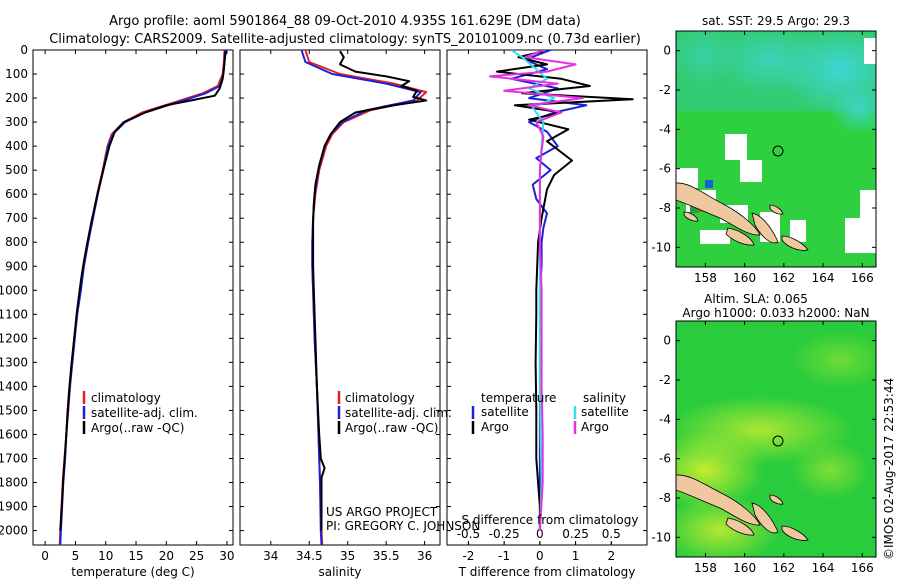  Describe the element at coordinates (661, 247) in the screenshot. I see `sst-map-y-tick-label: -10` at that location.